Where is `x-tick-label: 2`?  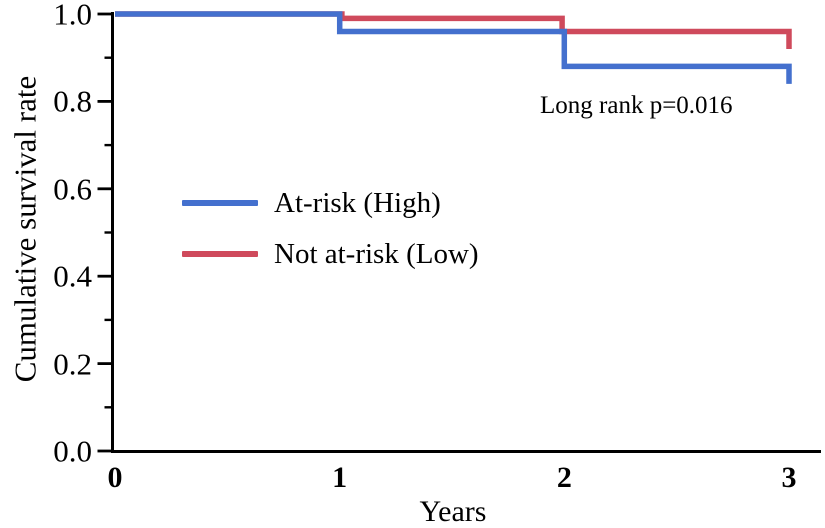
x-tick-label: 2 is located at coordinates (564, 477).